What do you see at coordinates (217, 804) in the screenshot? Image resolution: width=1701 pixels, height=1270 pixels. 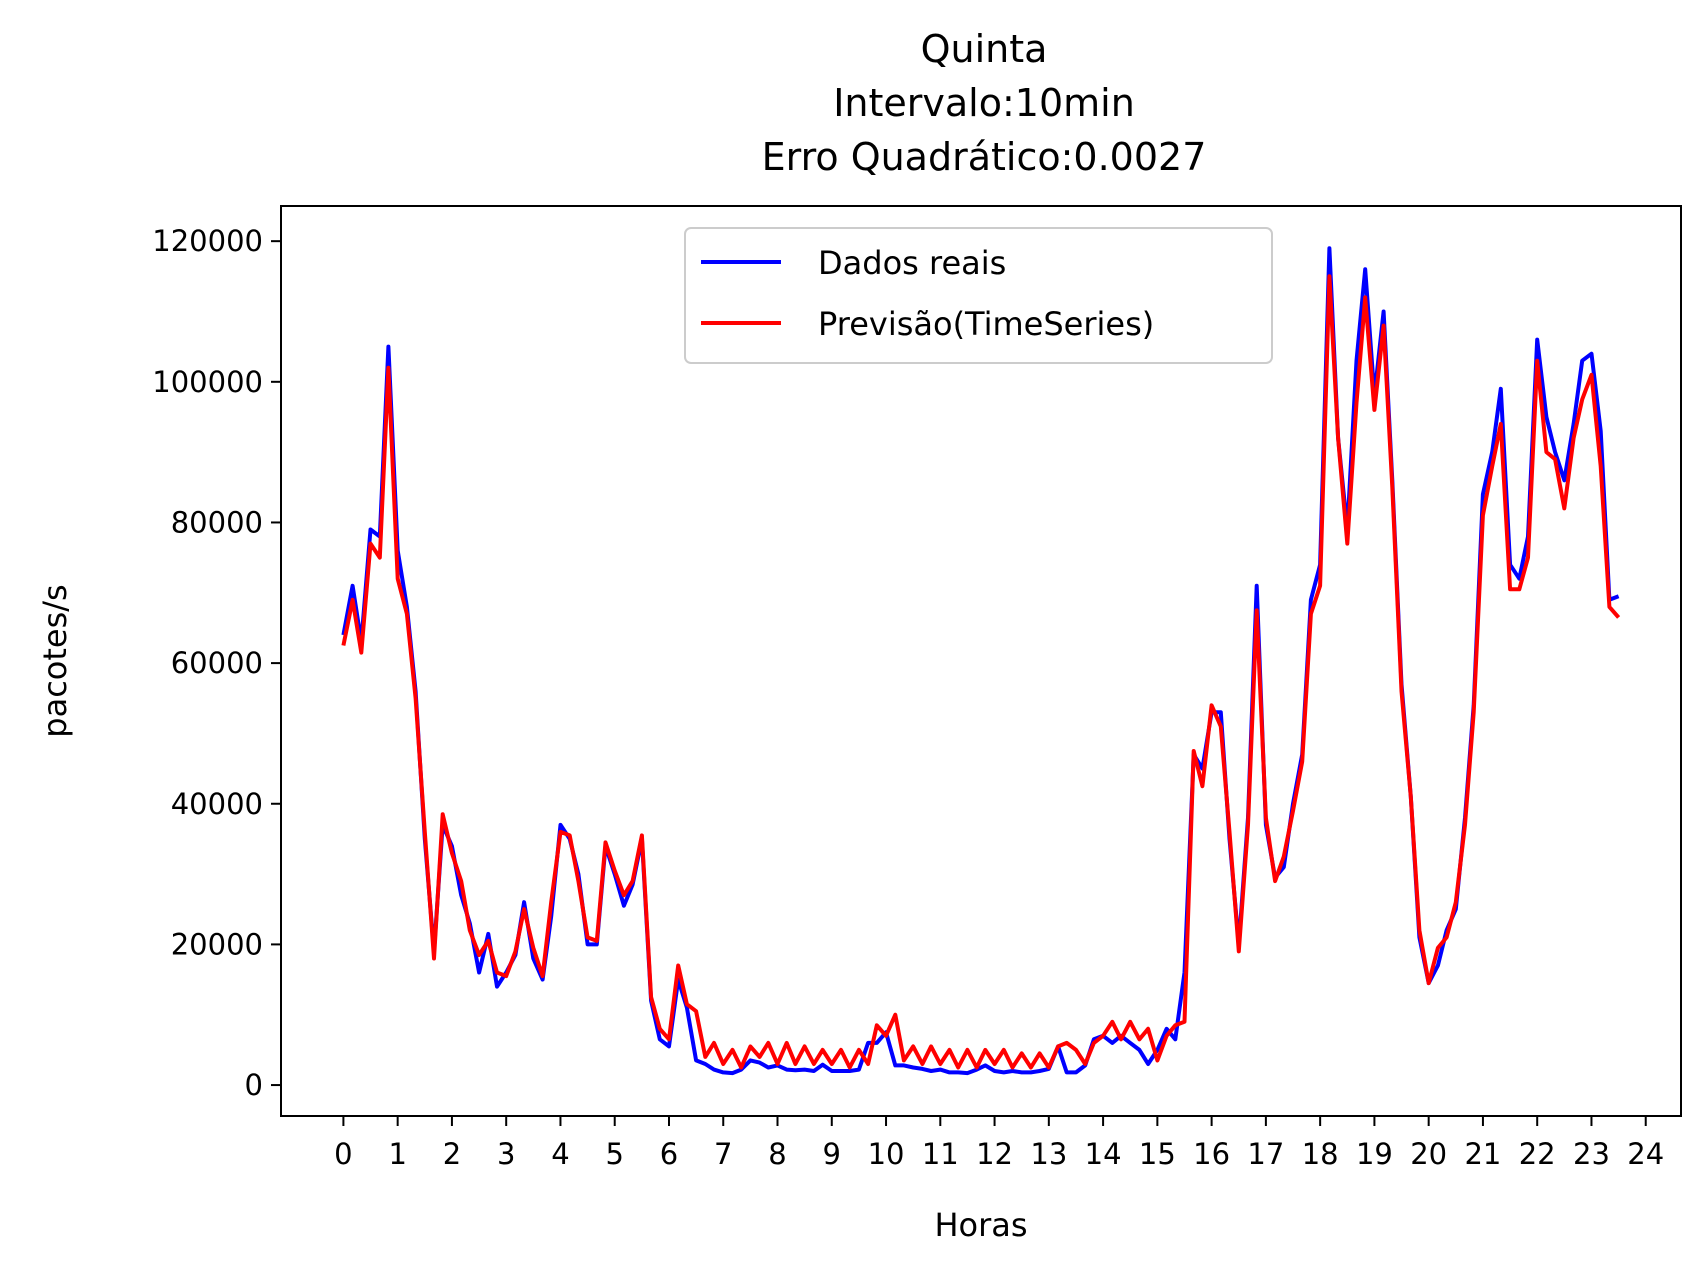 I see `y-tick-label: 40000` at bounding box center [217, 804].